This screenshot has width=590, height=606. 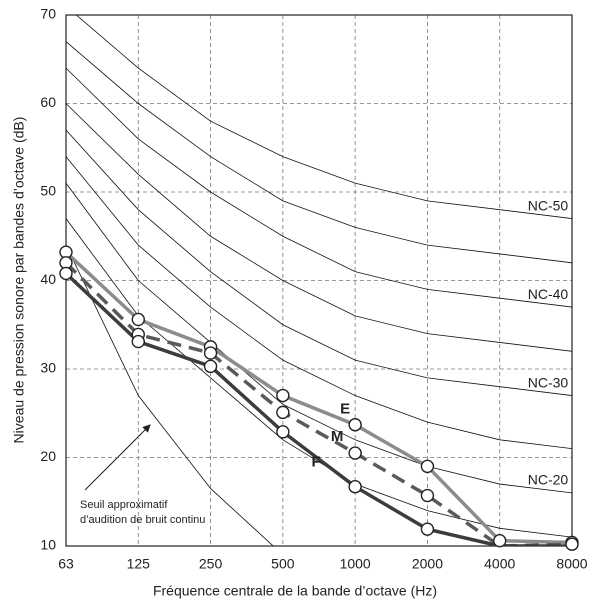 I want to click on series-label: M, so click(x=337, y=436).